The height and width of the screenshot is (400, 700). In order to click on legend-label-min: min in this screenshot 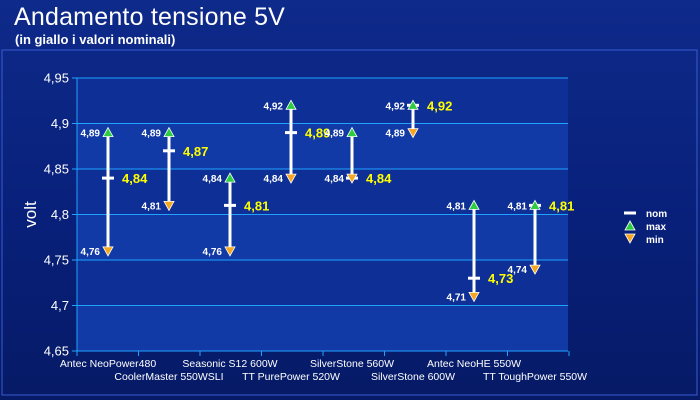, I will do `click(655, 240)`.